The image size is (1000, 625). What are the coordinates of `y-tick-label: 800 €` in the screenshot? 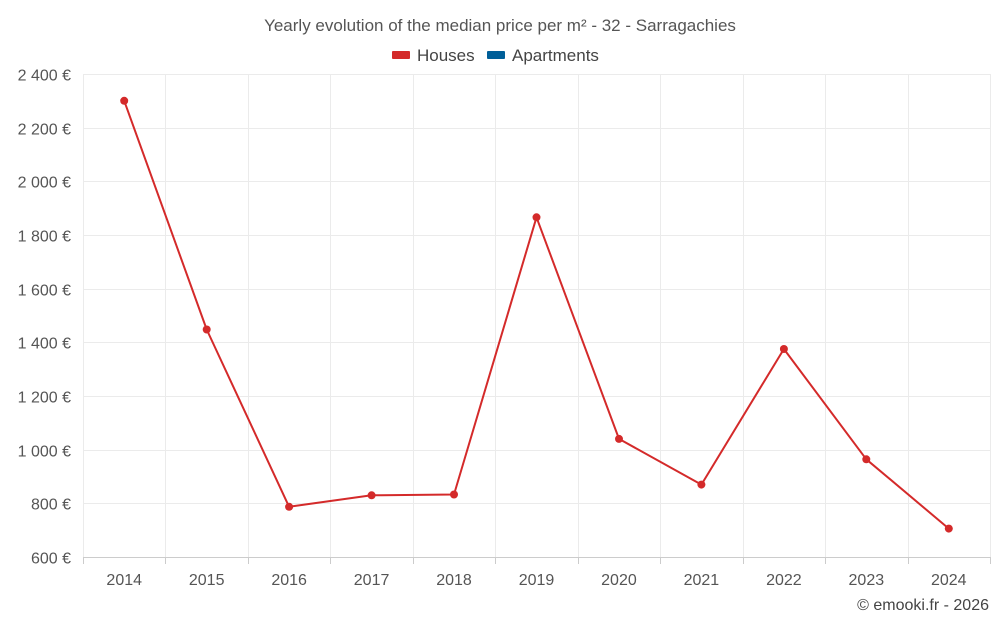 It's located at (51, 505).